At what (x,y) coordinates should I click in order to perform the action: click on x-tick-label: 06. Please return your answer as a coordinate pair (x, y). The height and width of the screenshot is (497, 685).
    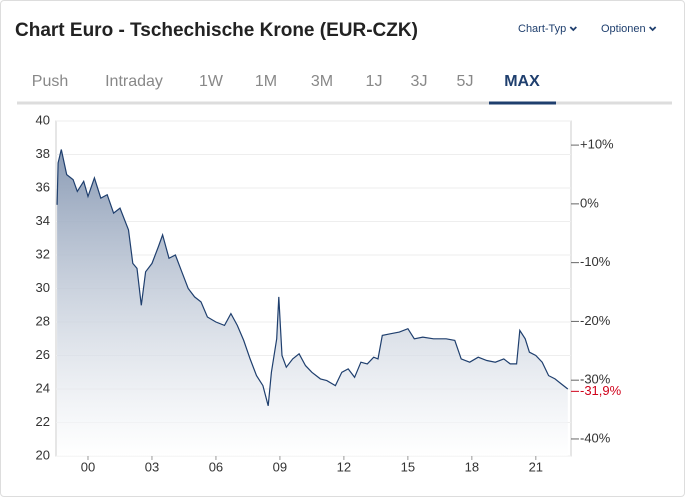
    Looking at the image, I should click on (216, 466).